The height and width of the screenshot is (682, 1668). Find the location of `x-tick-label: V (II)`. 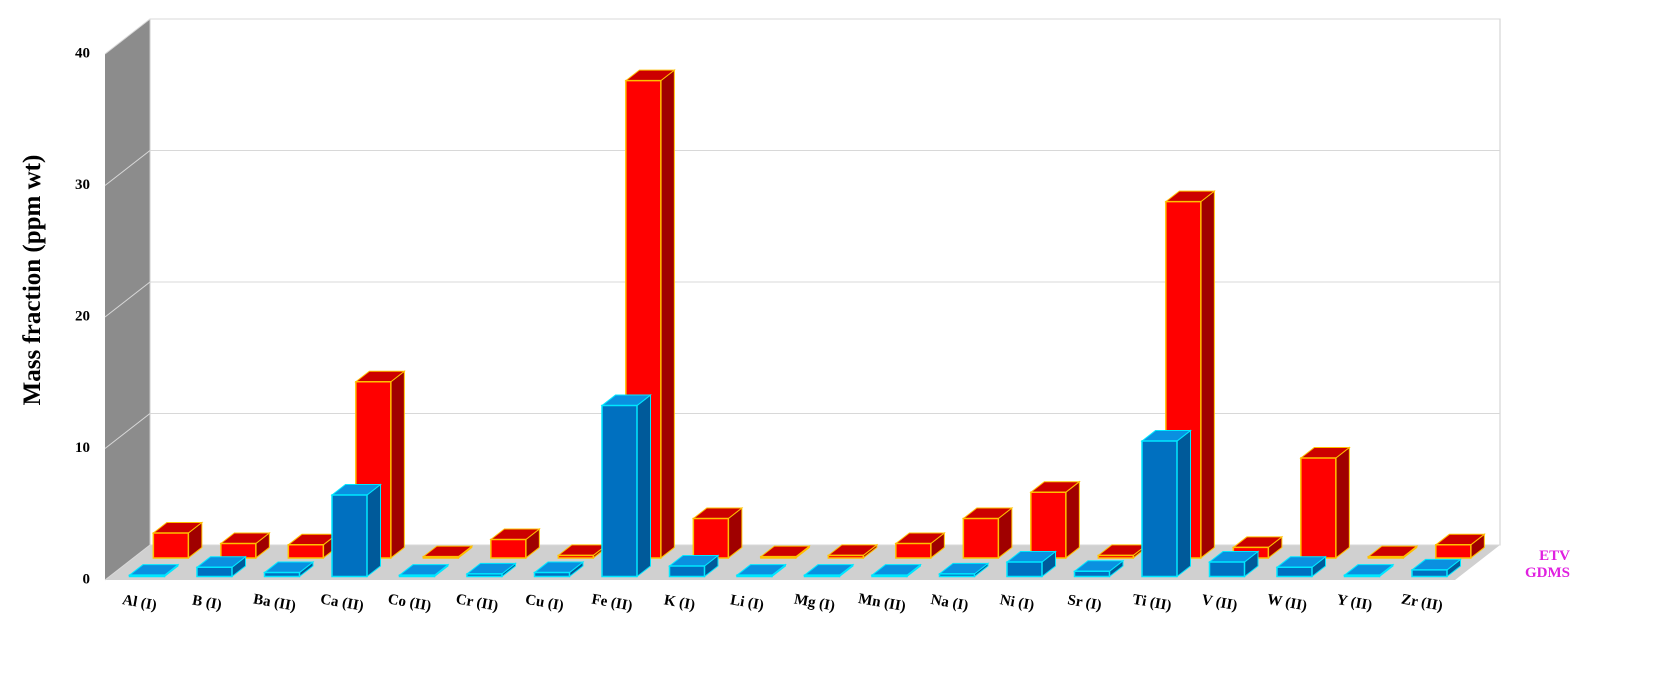

x-tick-label: V (II) is located at coordinates (1219, 603).